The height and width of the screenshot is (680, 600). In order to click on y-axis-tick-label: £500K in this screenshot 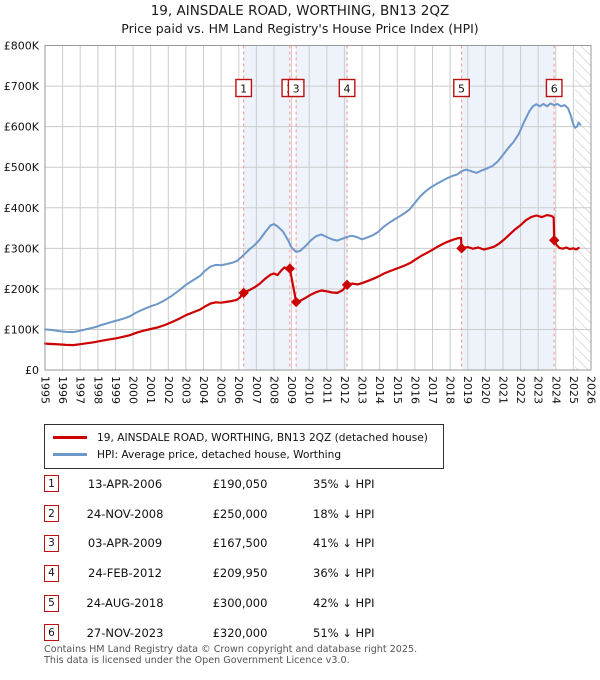, I will do `click(22, 167)`.